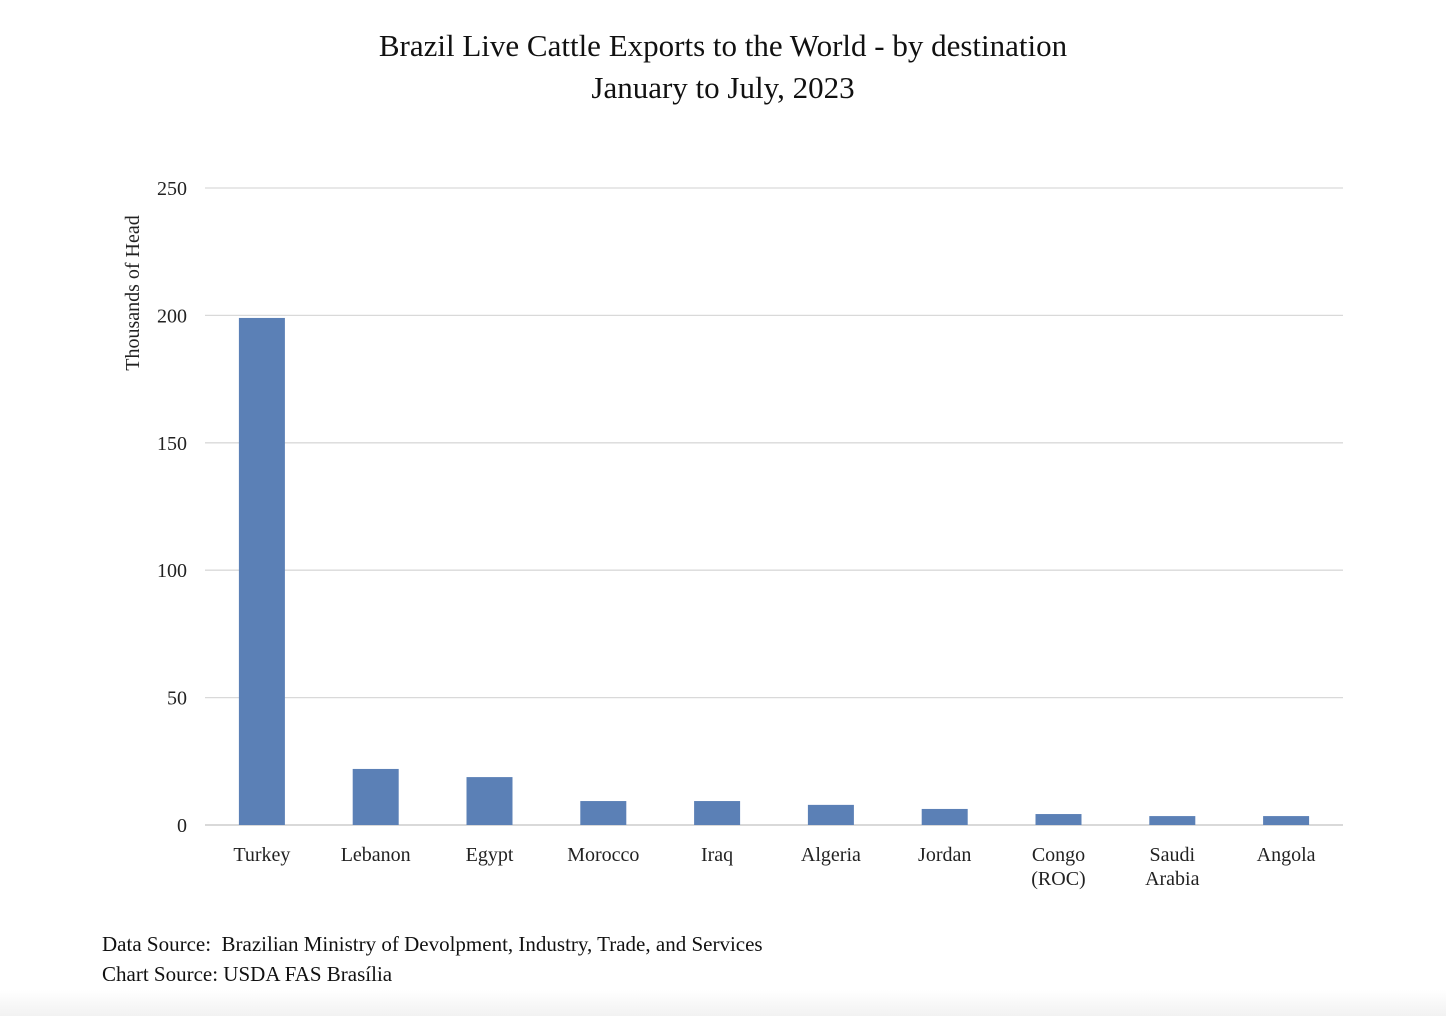  What do you see at coordinates (603, 855) in the screenshot?
I see `x-tick-label: Morocco` at bounding box center [603, 855].